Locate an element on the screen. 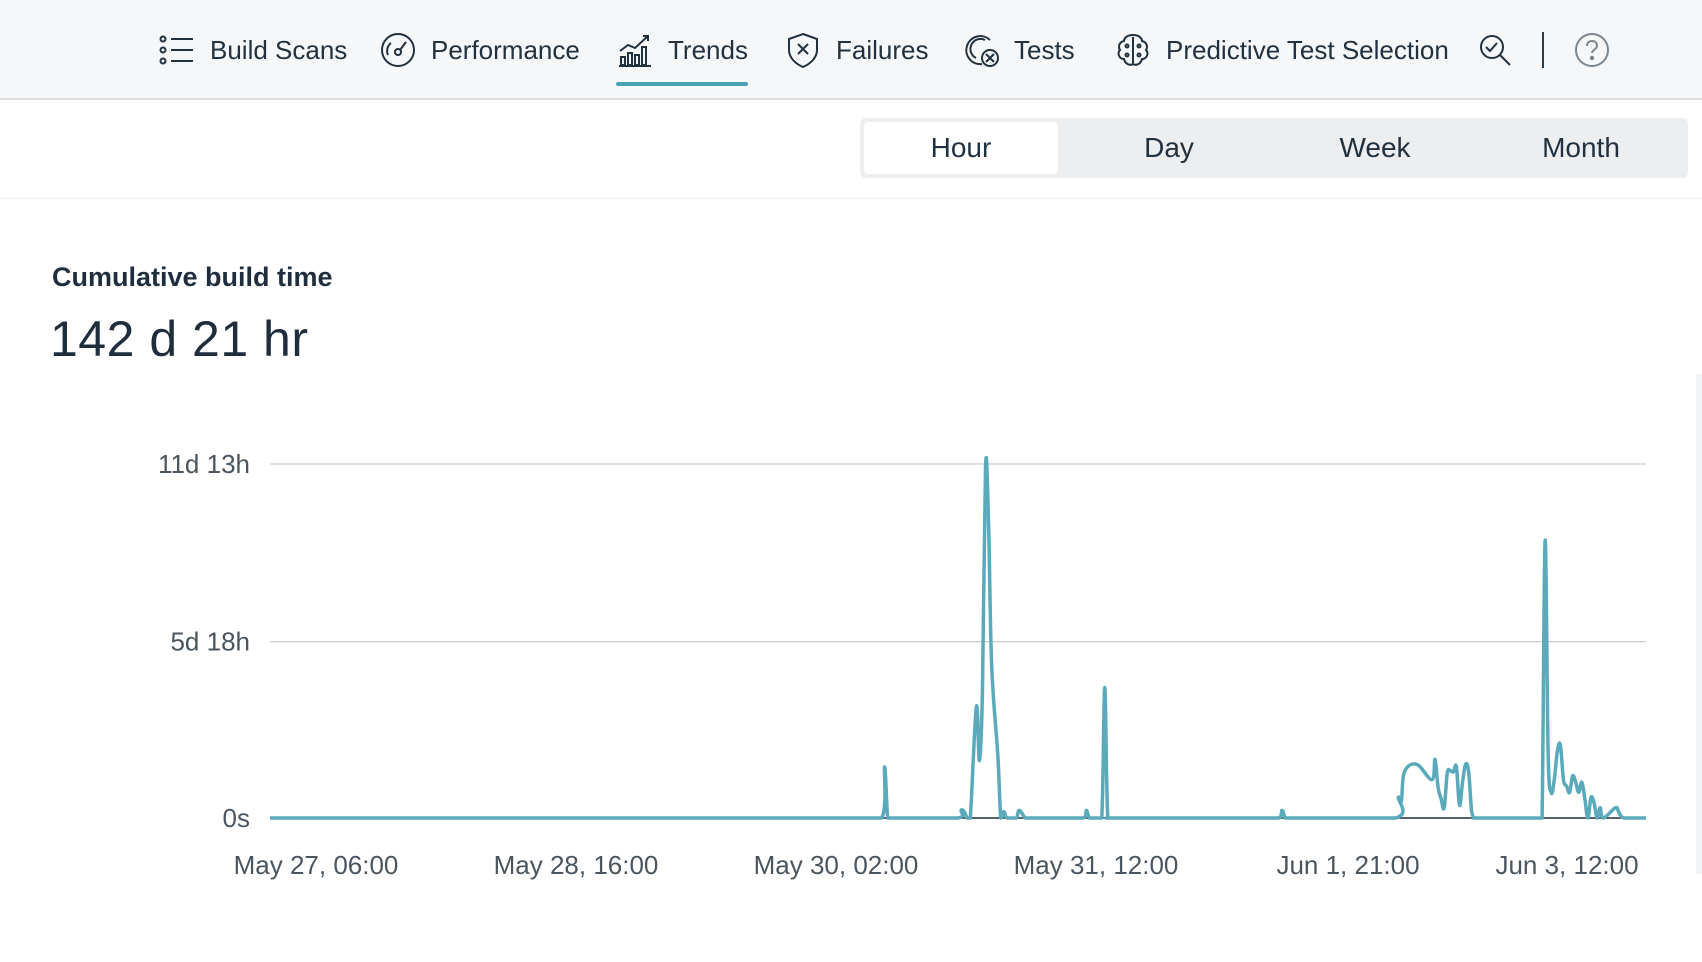 The height and width of the screenshot is (962, 1702). x-tick-label: May 28, 16:00 is located at coordinates (576, 865).